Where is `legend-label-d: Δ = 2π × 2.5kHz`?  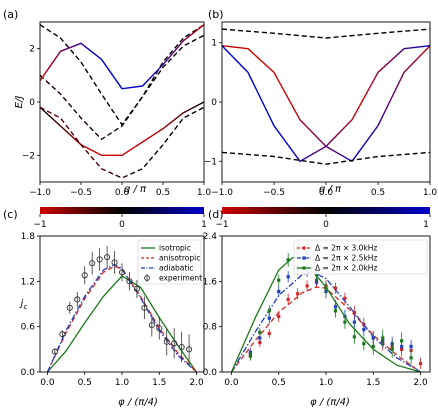 legend-label-d: Δ = 2π × 2.5kHz is located at coordinates (346, 258).